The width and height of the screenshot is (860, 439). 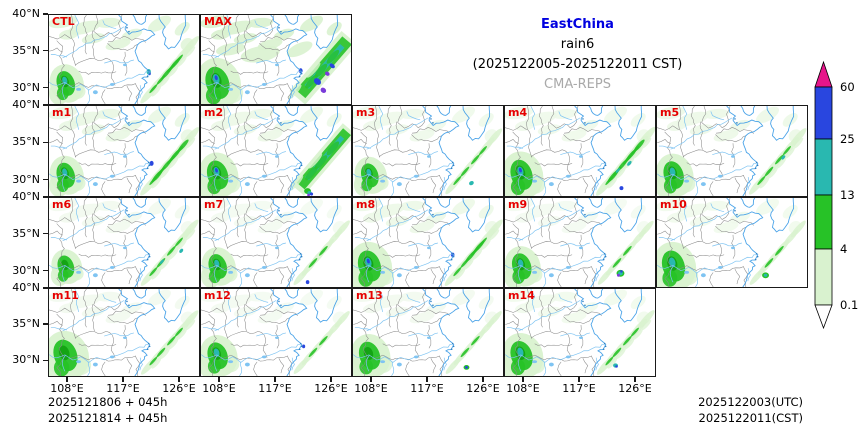 What do you see at coordinates (276, 332) in the screenshot?
I see `panel-m12: m12` at bounding box center [276, 332].